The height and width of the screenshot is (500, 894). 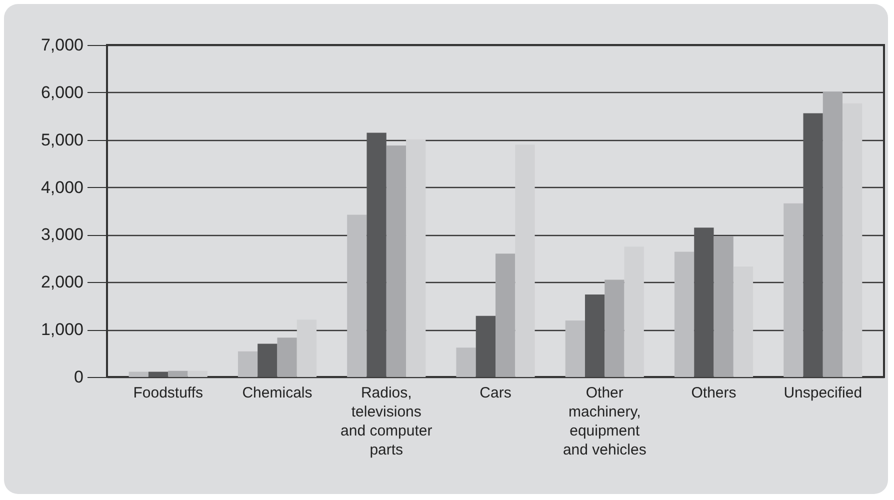 I want to click on x-tick-label: Unspecified, so click(x=823, y=393).